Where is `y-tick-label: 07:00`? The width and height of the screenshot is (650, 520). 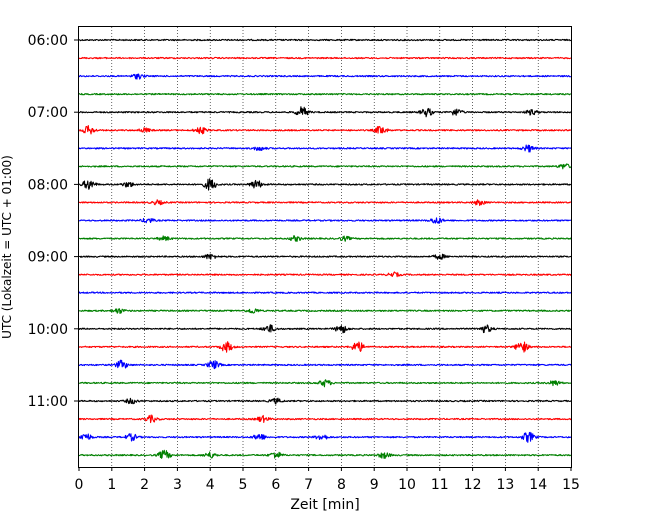 y-tick-label: 07:00 is located at coordinates (48, 113).